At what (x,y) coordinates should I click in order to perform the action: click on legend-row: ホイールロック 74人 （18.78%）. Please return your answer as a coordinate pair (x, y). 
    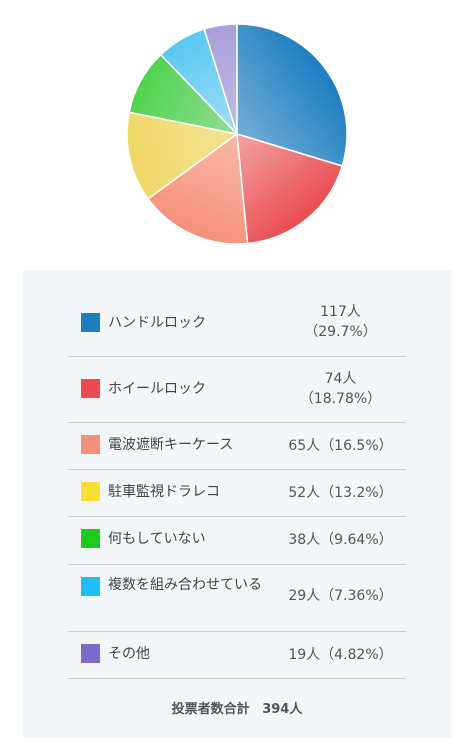
    Looking at the image, I should click on (237, 389).